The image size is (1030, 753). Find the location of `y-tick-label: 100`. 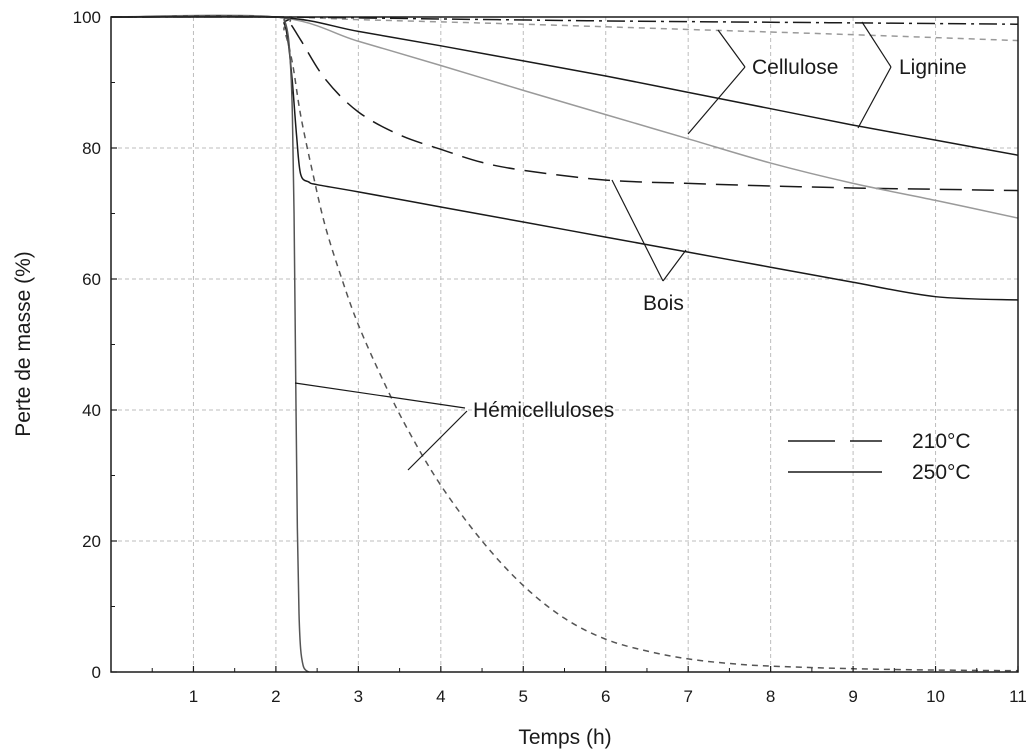

y-tick-label: 100 is located at coordinates (87, 17).